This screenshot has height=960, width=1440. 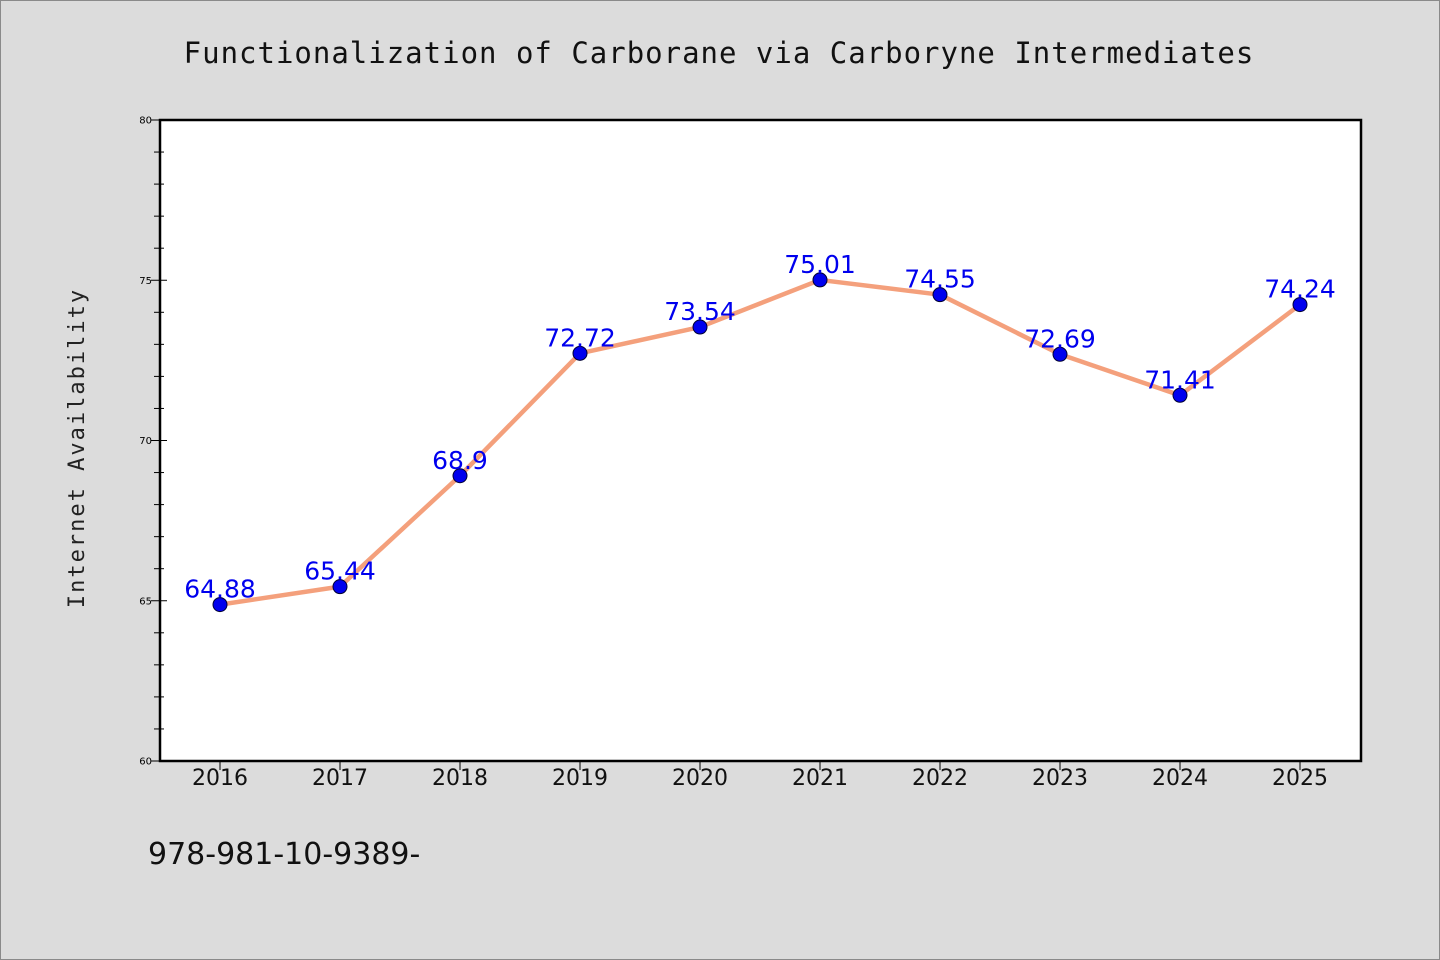 What do you see at coordinates (700, 778) in the screenshot?
I see `x-tick-label: 2020` at bounding box center [700, 778].